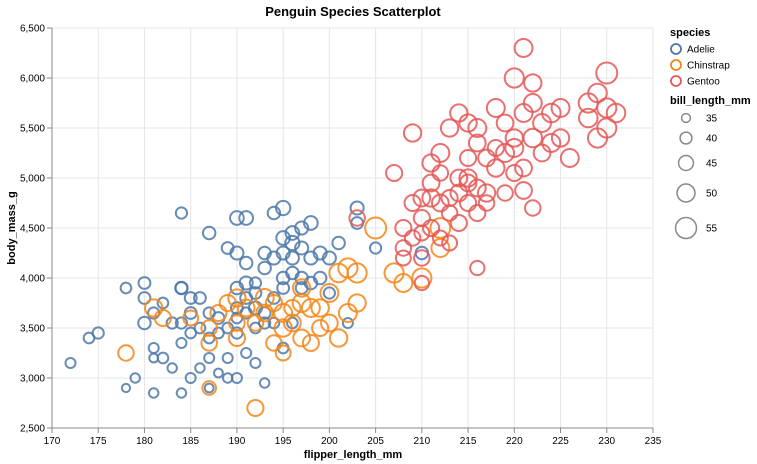  I want to click on legend-label-gentoo: Gentoo, so click(703, 82).